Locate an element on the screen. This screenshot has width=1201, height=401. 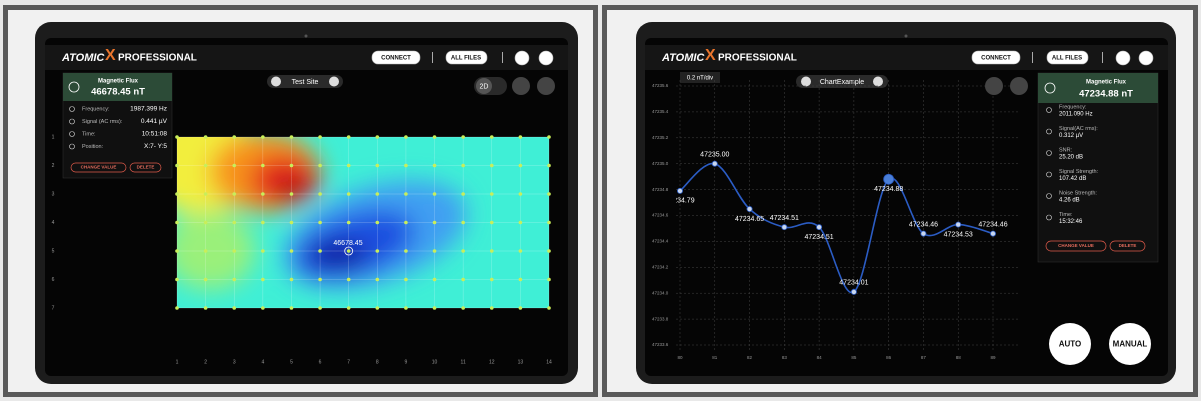
x-tick-label: 4 is located at coordinates (262, 362).